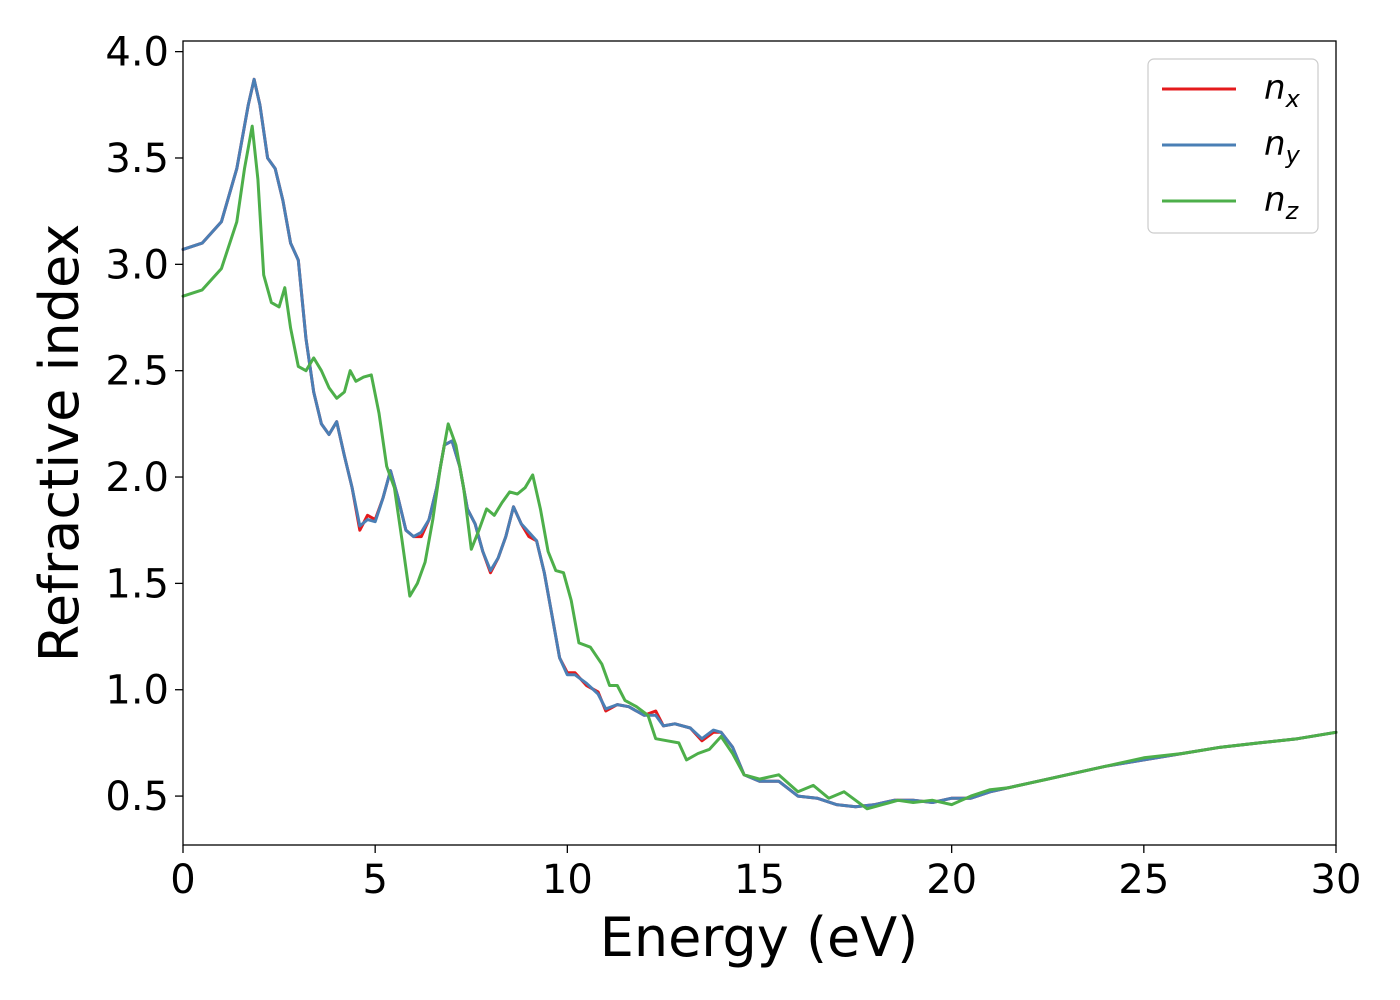 This screenshot has height=1000, width=1400. What do you see at coordinates (1143, 880) in the screenshot?
I see `x-tick-label: 25` at bounding box center [1143, 880].